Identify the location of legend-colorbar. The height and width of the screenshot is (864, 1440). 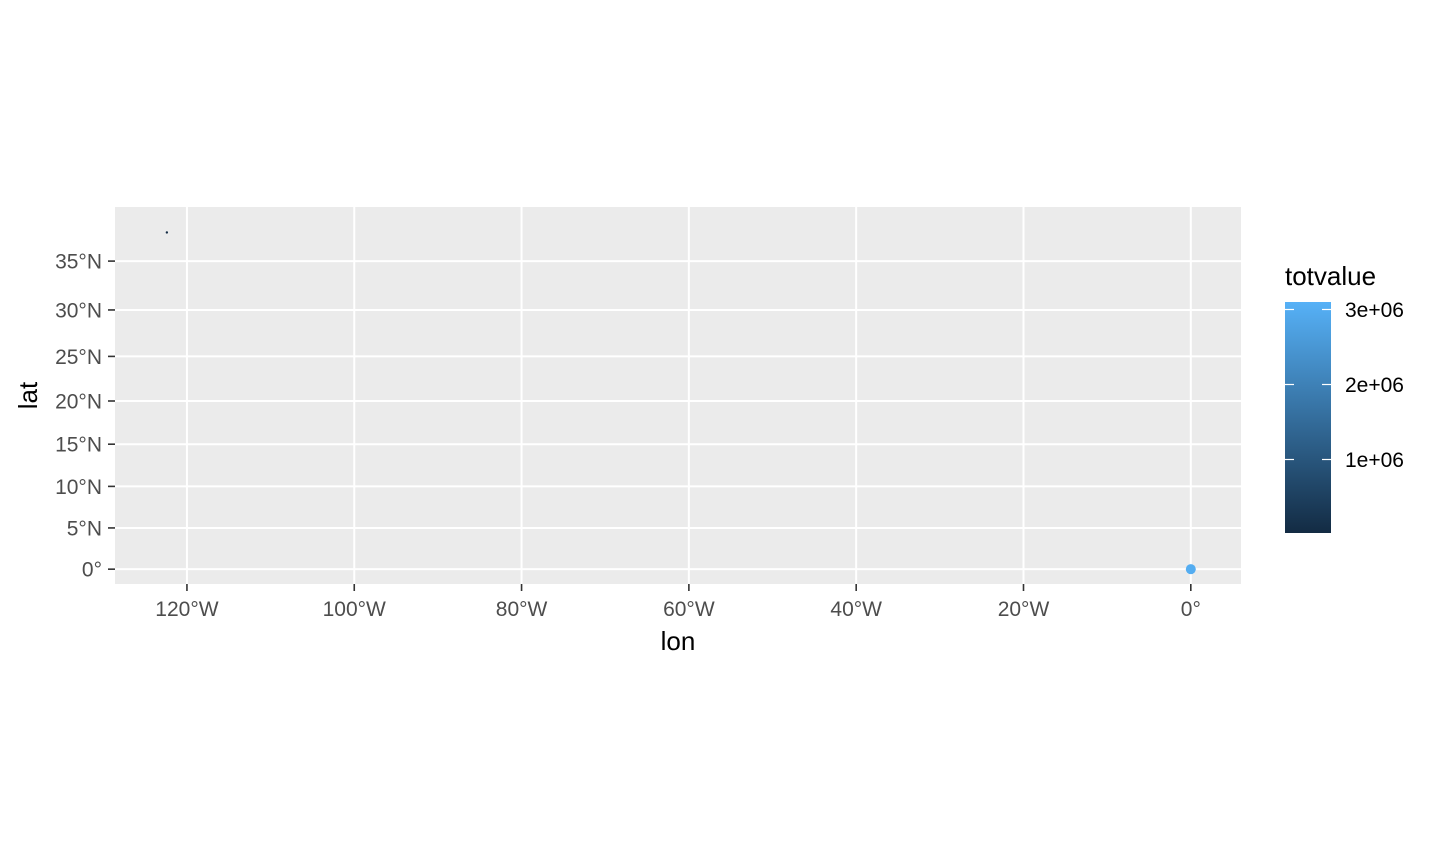
(1308, 417).